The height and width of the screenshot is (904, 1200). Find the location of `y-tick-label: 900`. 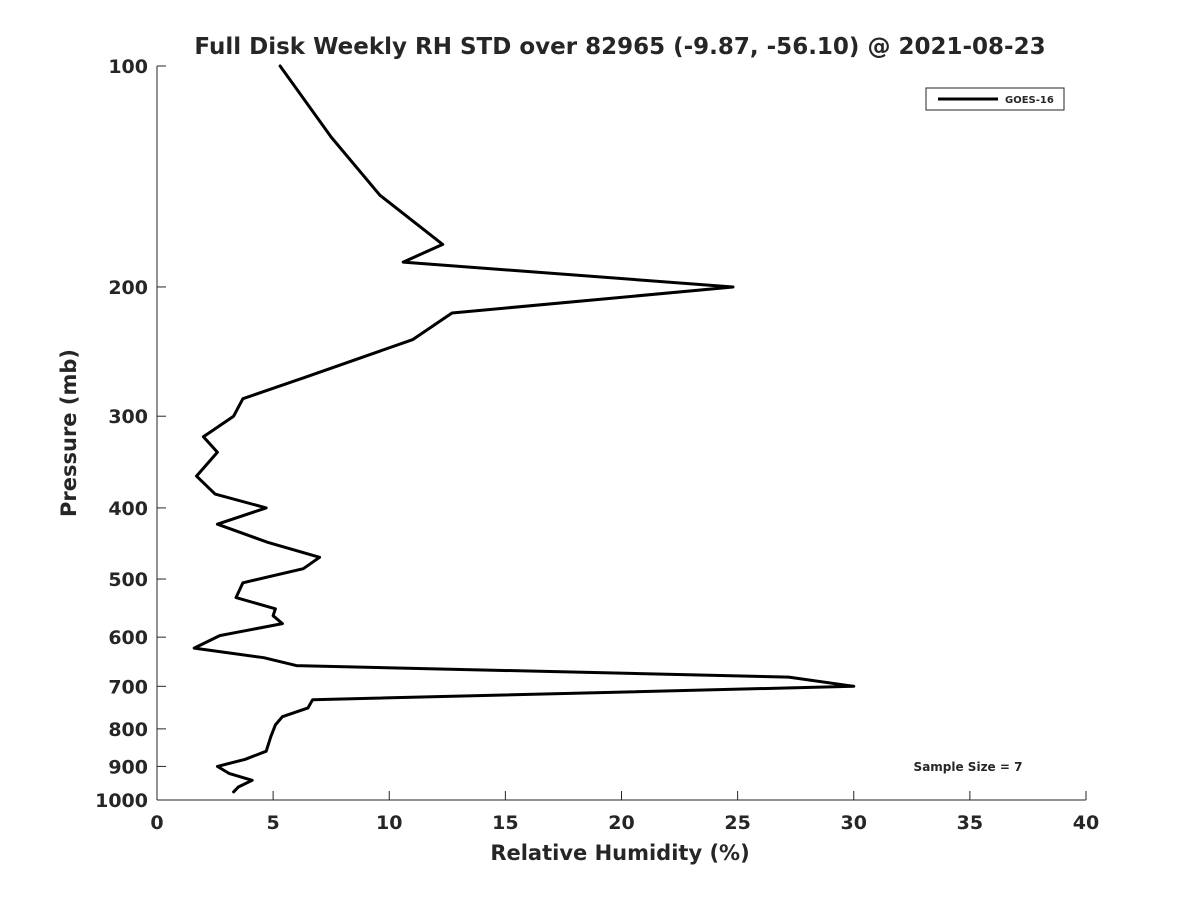

y-tick-label: 900 is located at coordinates (128, 767).